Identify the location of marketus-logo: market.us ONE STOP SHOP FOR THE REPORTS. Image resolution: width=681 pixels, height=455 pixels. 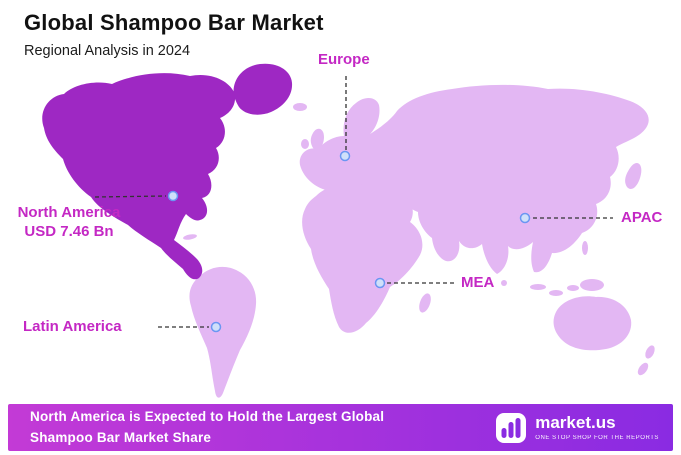
(577, 428).